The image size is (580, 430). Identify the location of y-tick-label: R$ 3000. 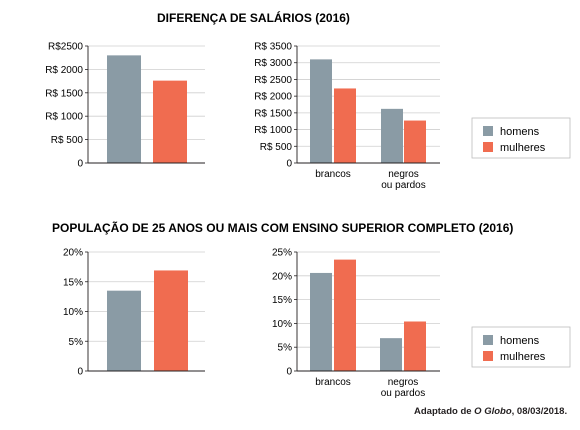
(273, 63).